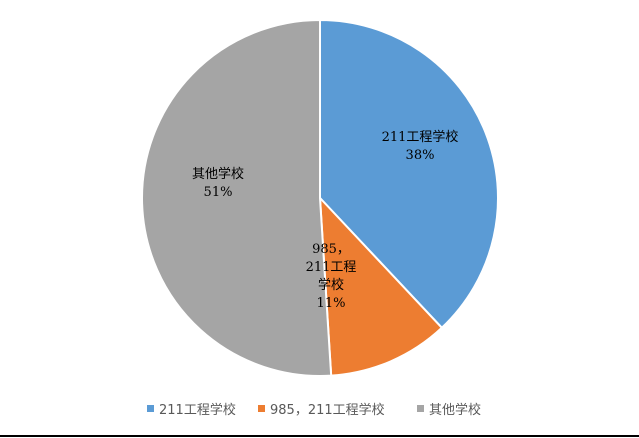 The image size is (639, 438). I want to click on bottom-border, so click(319, 436).